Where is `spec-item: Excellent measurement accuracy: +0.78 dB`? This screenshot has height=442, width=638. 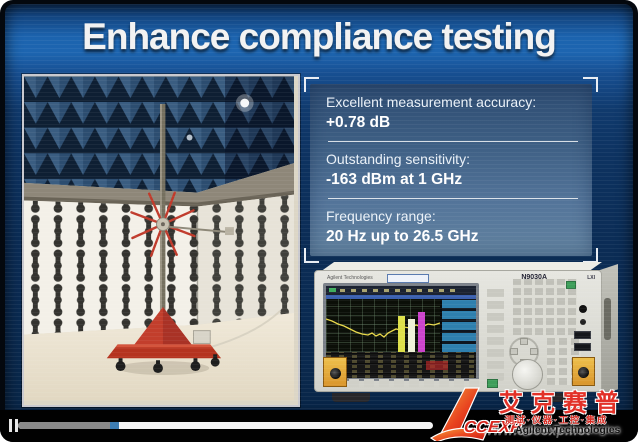 spec-item: Excellent measurement accuracy: +0.78 dB is located at coordinates (459, 113).